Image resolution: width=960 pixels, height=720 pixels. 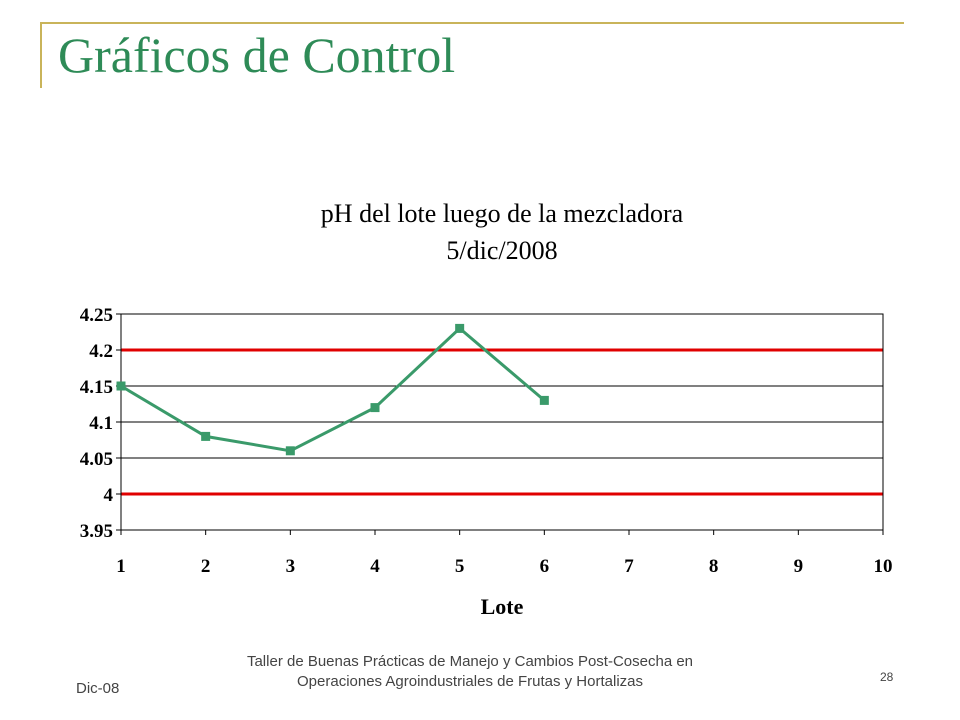 What do you see at coordinates (883, 566) in the screenshot?
I see `x-tick-label-9: 10` at bounding box center [883, 566].